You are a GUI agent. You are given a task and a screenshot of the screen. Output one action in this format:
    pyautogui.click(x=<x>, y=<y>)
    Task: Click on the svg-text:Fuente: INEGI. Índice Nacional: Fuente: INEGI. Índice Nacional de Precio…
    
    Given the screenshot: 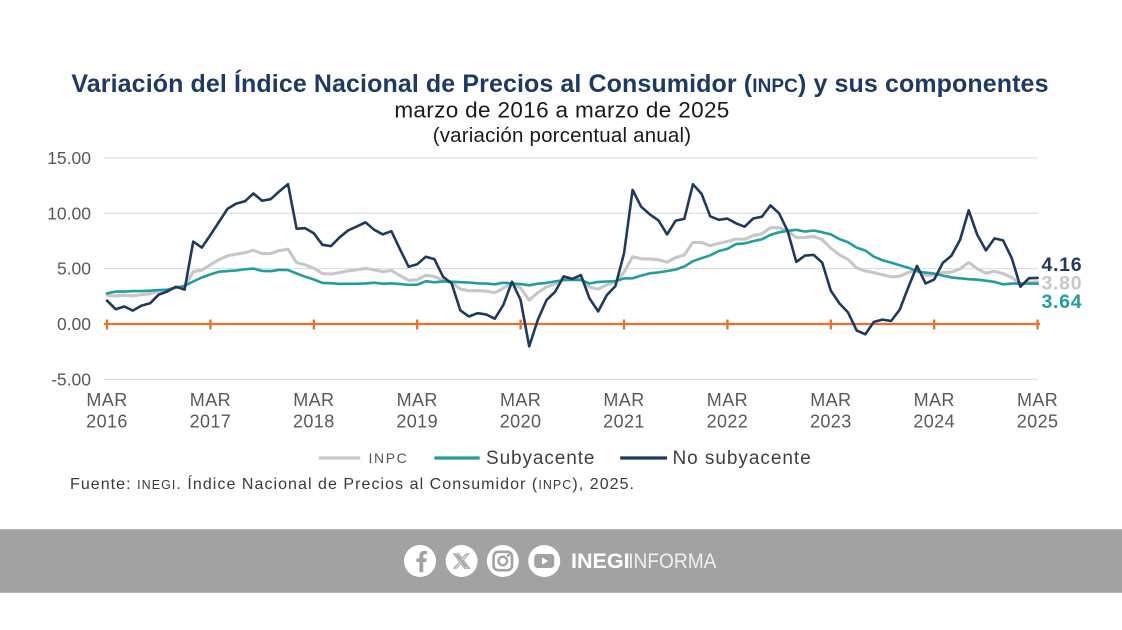 What is the action you would take?
    pyautogui.click(x=352, y=483)
    